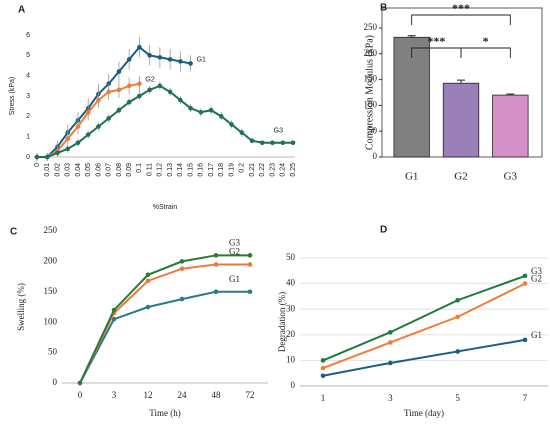 The height and width of the screenshot is (425, 550). Describe the element at coordinates (57, 170) in the screenshot. I see `x-tick-label: 0.02` at that location.